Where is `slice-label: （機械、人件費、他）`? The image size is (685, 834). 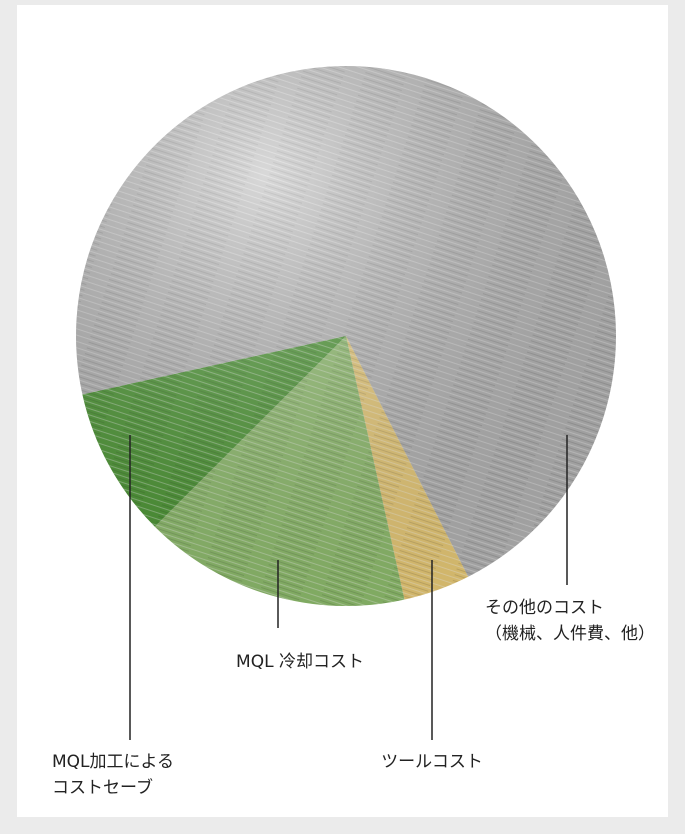 slice-label: （機械、人件費、他） is located at coordinates (570, 634).